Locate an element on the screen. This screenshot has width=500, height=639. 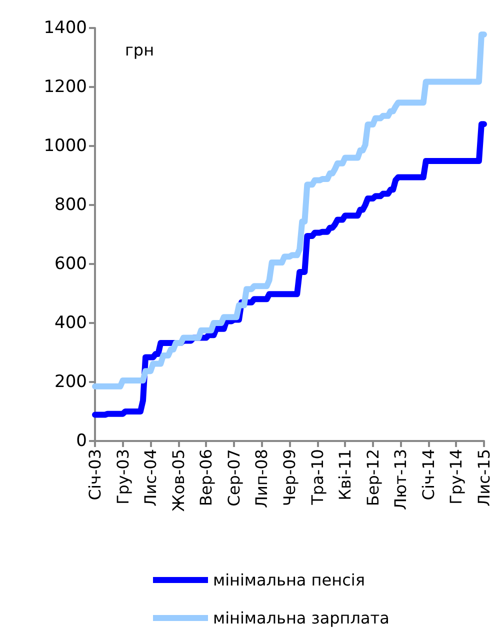
x-tick-label: Чер-09 is located at coordinates (289, 477).